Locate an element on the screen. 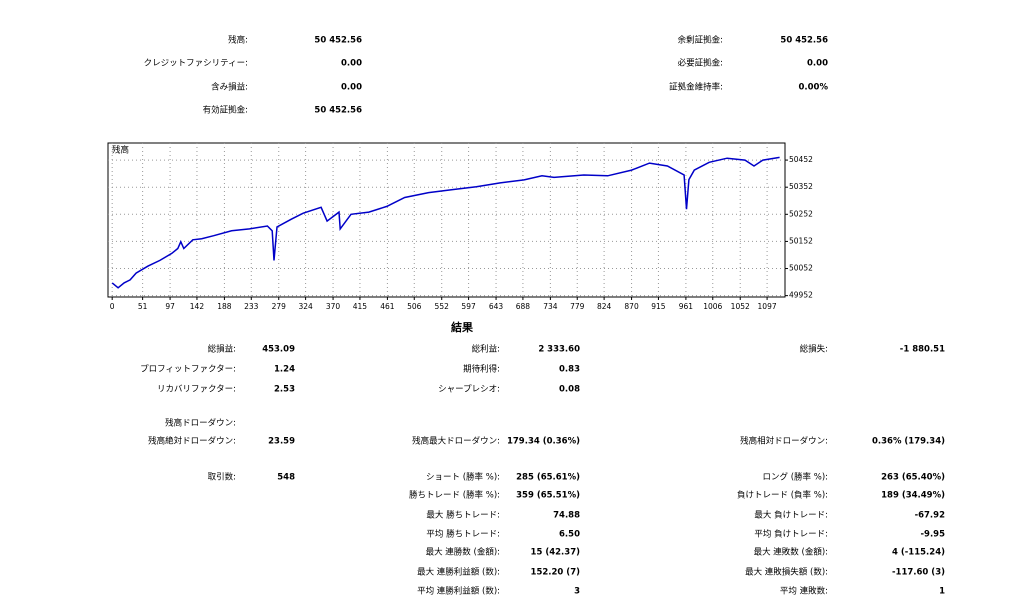  x-tick-label: 142 is located at coordinates (197, 306).